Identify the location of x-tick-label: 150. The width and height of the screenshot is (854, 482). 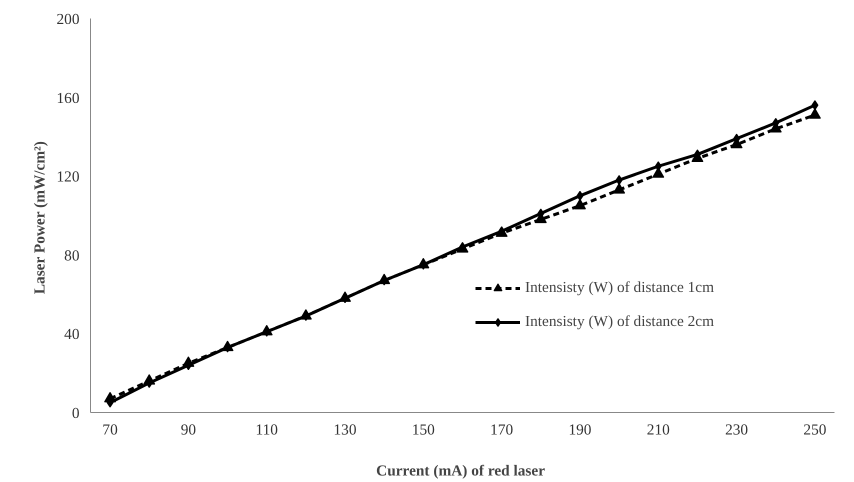
(424, 430).